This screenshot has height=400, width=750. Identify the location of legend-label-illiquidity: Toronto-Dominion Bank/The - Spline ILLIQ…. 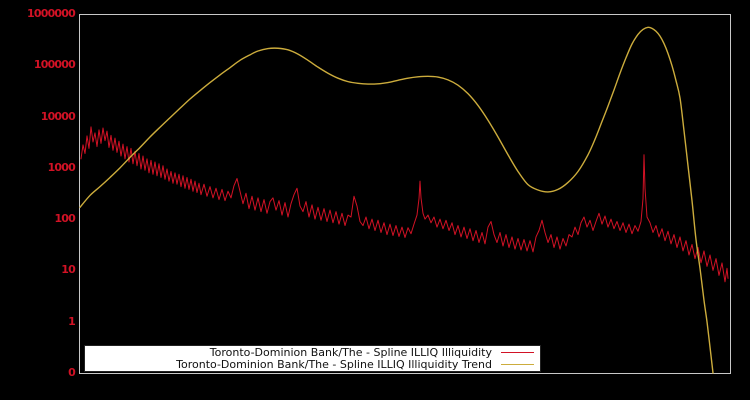
(350, 352).